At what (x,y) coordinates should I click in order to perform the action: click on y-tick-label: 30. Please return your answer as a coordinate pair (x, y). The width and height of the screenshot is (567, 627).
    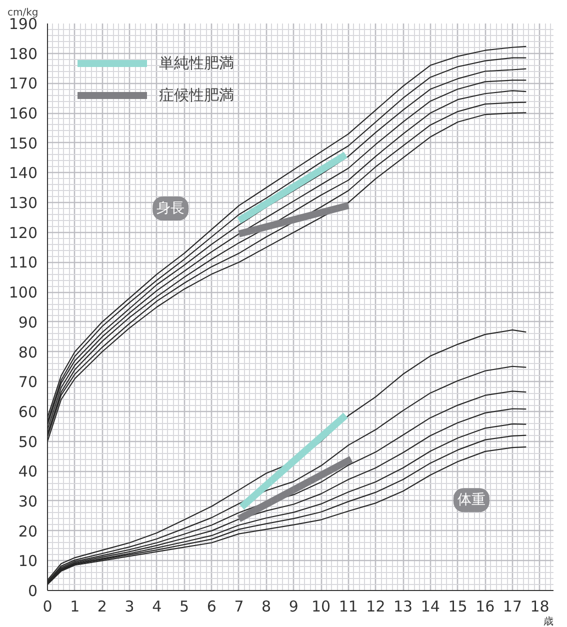
    Looking at the image, I should click on (28, 501).